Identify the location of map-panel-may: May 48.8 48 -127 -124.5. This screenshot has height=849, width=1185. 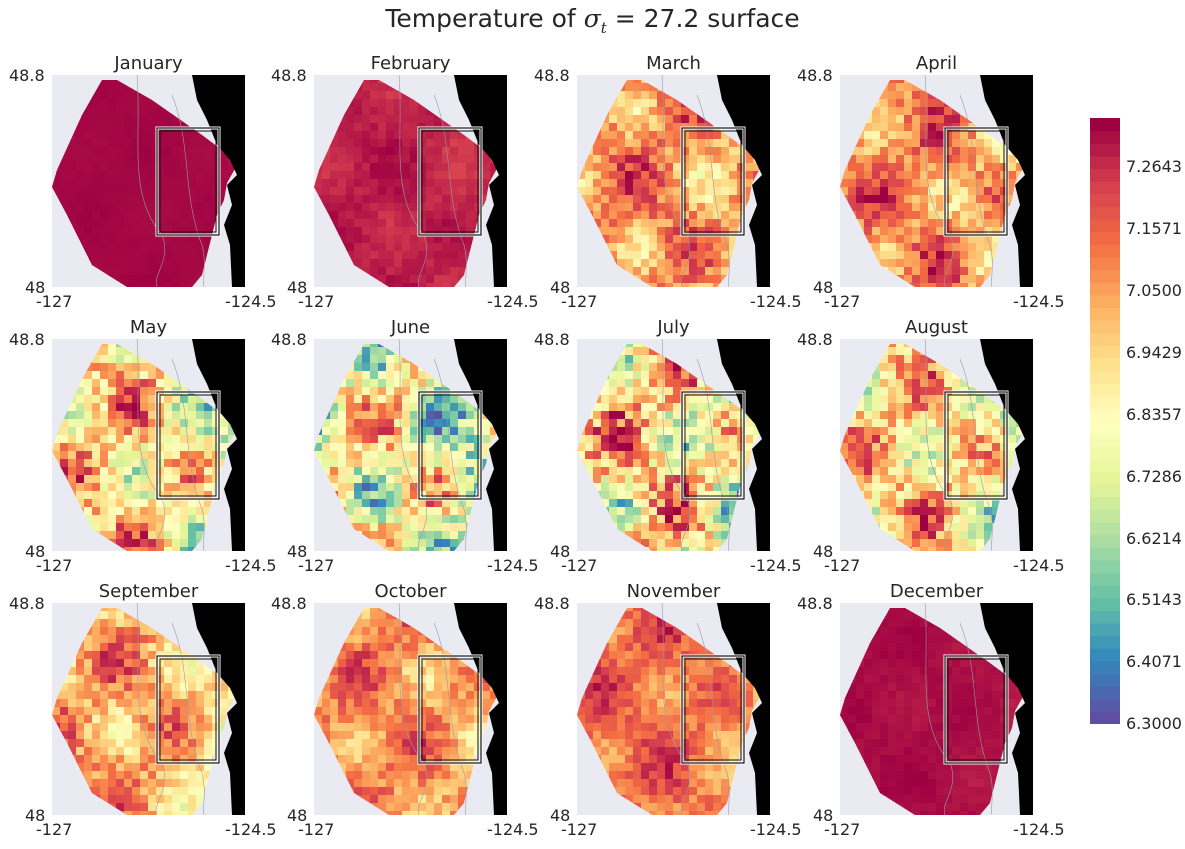
(143, 446).